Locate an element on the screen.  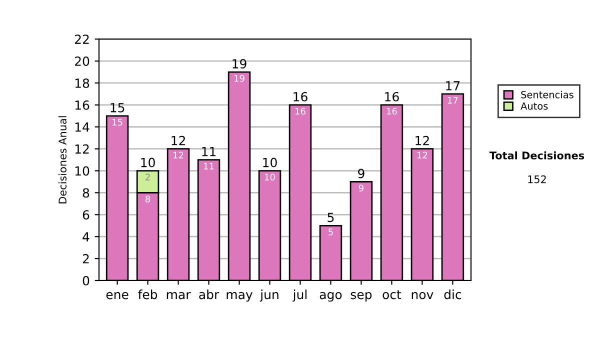
y-tick-label: 18 is located at coordinates (82, 83).